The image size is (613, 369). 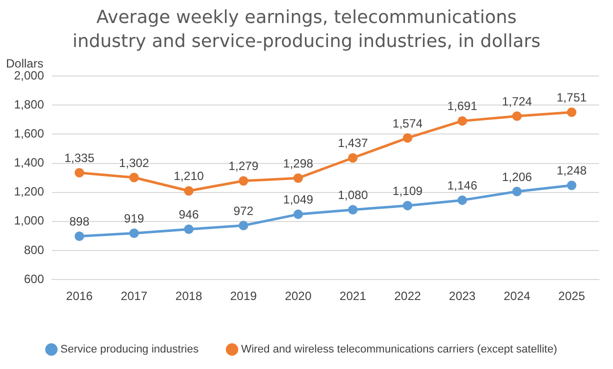 I want to click on data-label: 1,302, so click(x=134, y=163).